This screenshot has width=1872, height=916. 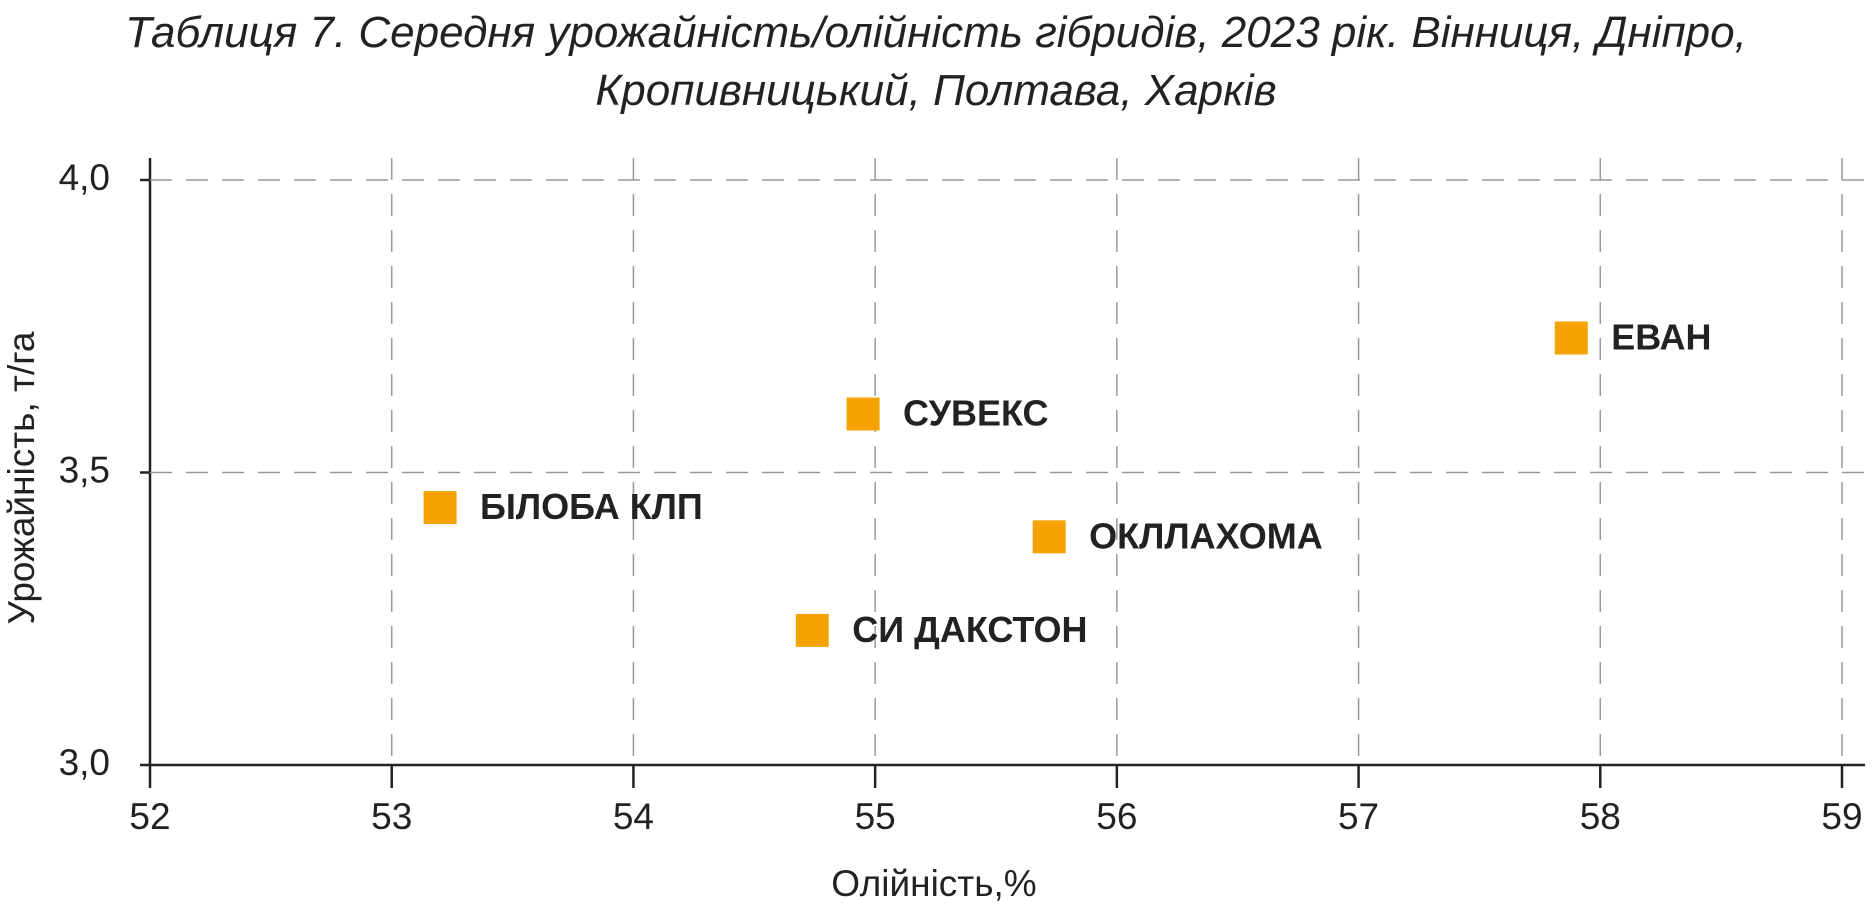 What do you see at coordinates (84, 469) in the screenshot?
I see `y-tick-label: 3,5` at bounding box center [84, 469].